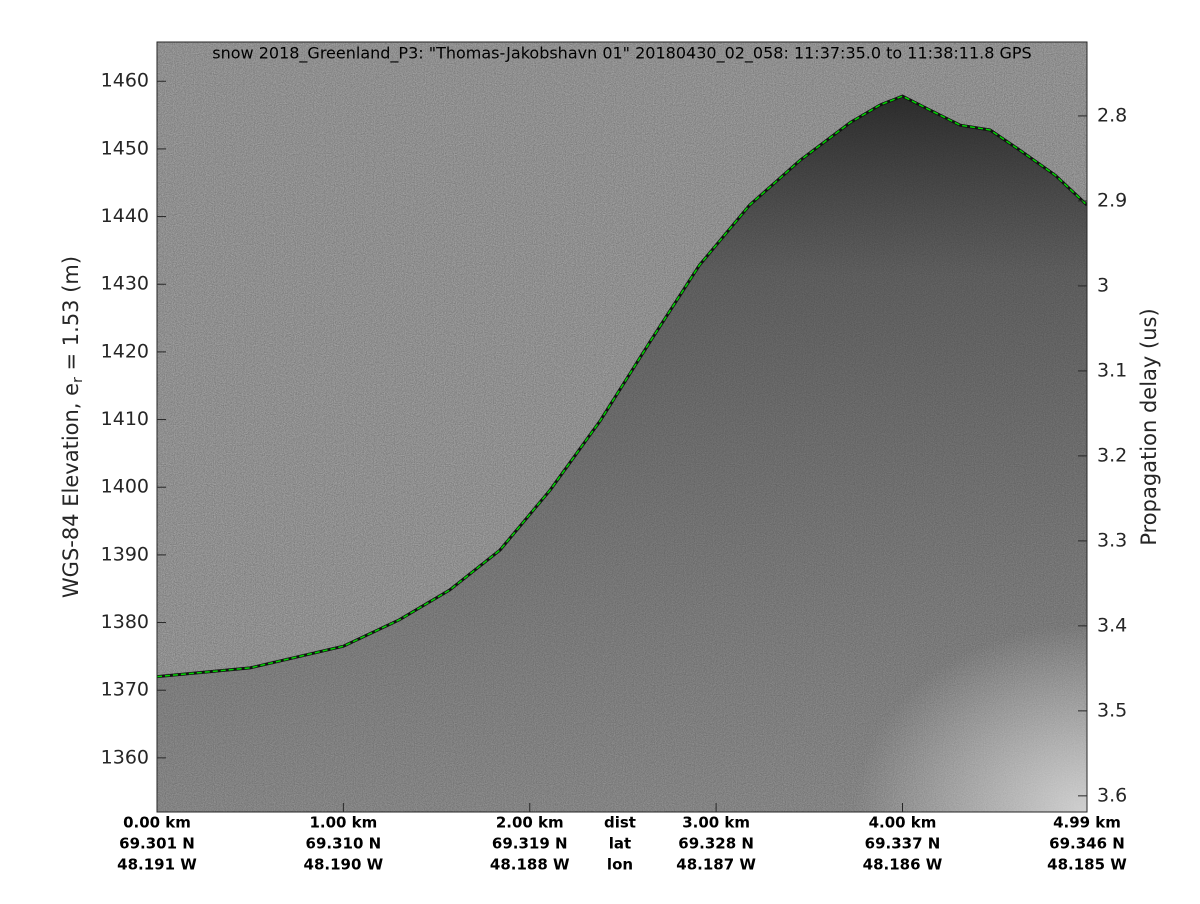  Describe the element at coordinates (1112, 200) in the screenshot. I see `y2-tick-label: 2.9` at that location.